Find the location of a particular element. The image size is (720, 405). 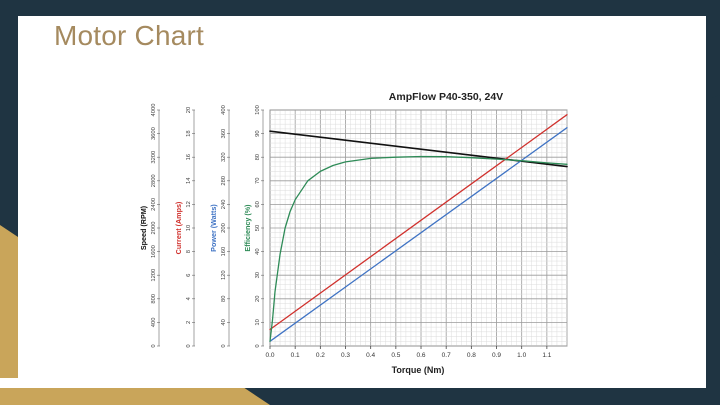

y-tick-label-efficiency: 90 is located at coordinates (258, 133).